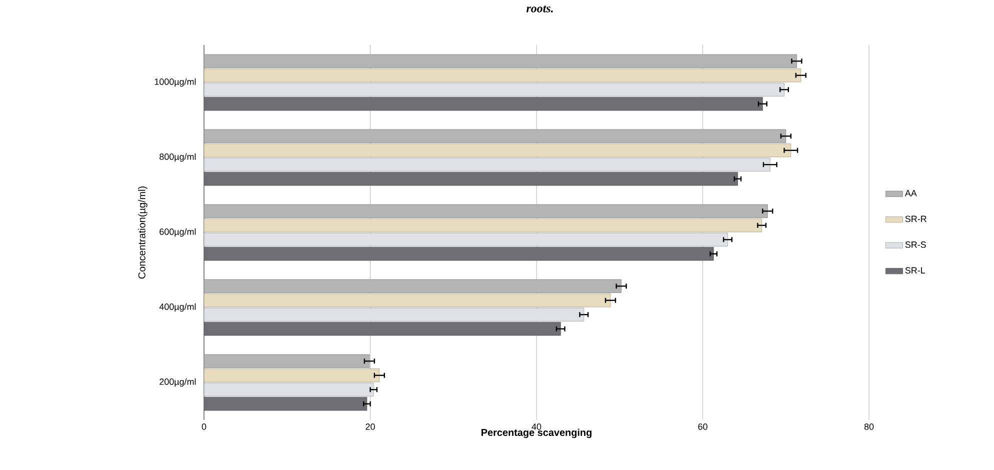 This screenshot has width=994, height=470. Describe the element at coordinates (915, 270) in the screenshot. I see `legend-label: SR-L` at that location.